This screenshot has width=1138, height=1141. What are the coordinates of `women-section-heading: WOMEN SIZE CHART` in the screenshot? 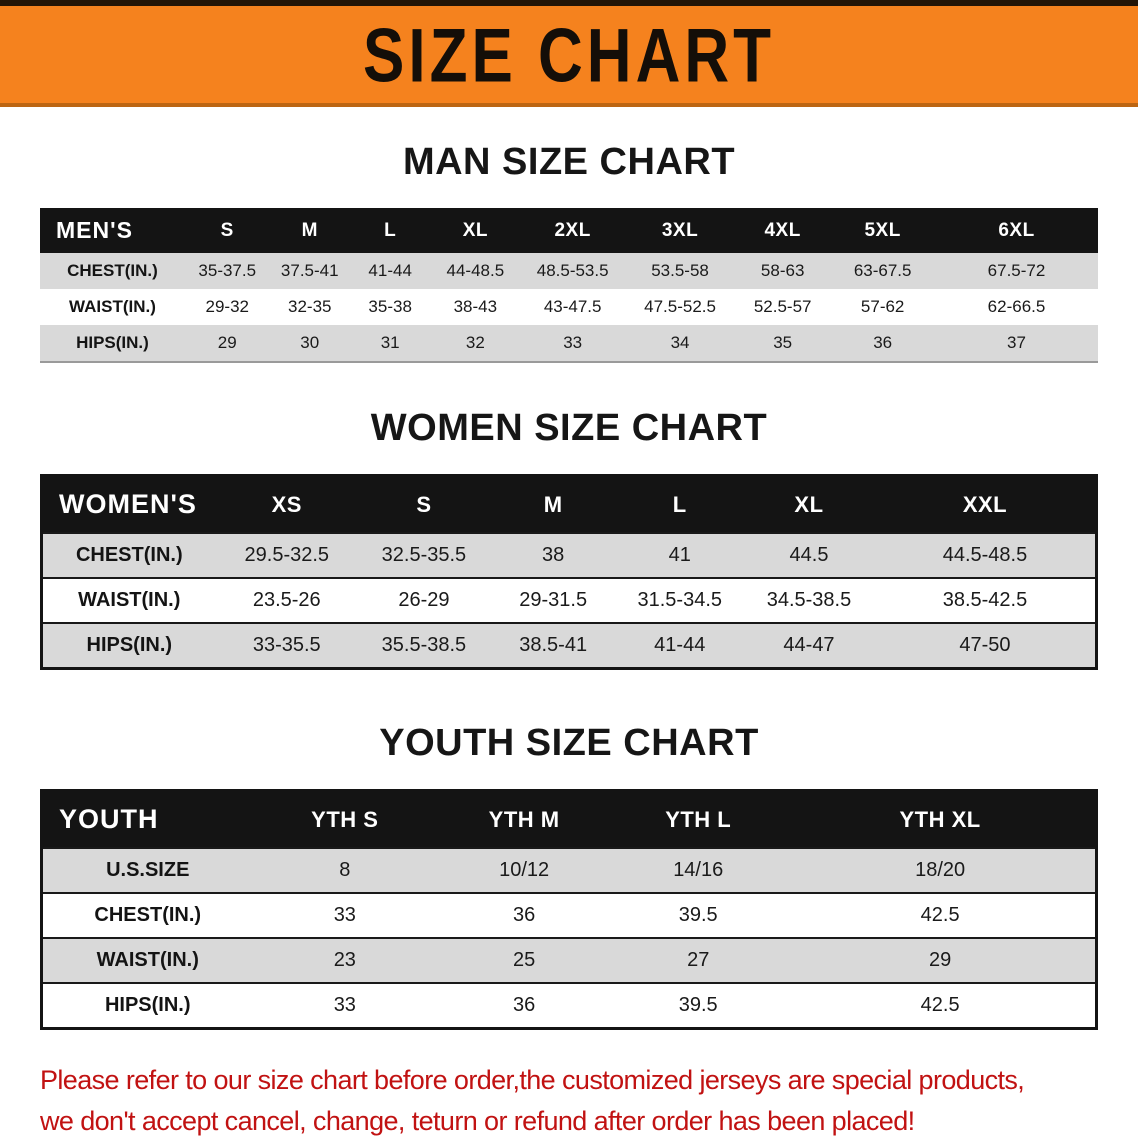 It's located at (569, 428).